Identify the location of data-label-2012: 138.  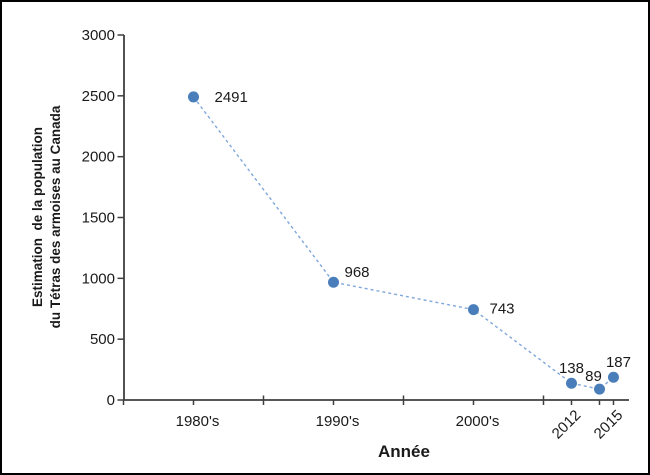
(571, 368).